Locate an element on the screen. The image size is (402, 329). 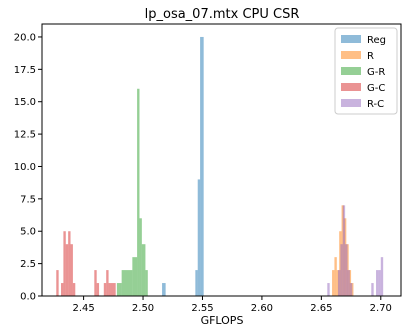
x-tick-label-0: 2.45 is located at coordinates (83, 308).